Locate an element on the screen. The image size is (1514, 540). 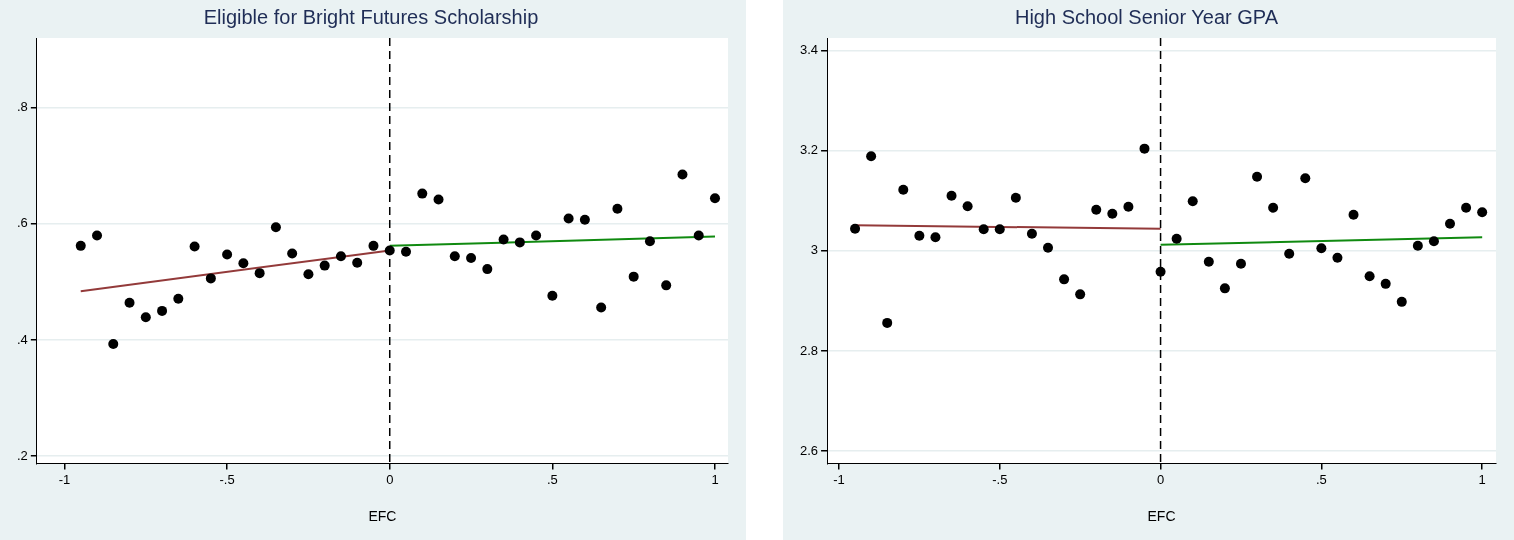
y-tick-label: 3.2 is located at coordinates (809, 150).